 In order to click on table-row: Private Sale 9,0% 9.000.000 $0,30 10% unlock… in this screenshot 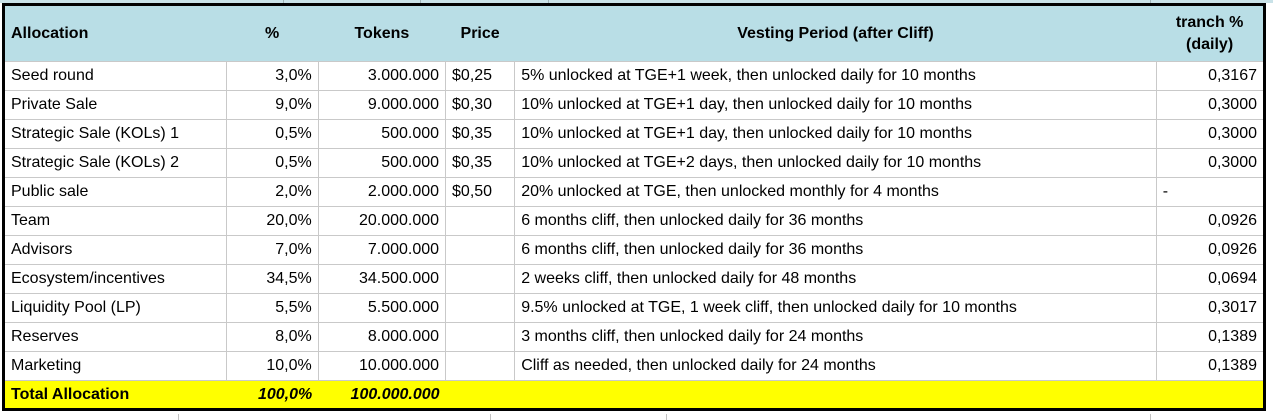, I will do `click(634, 105)`.